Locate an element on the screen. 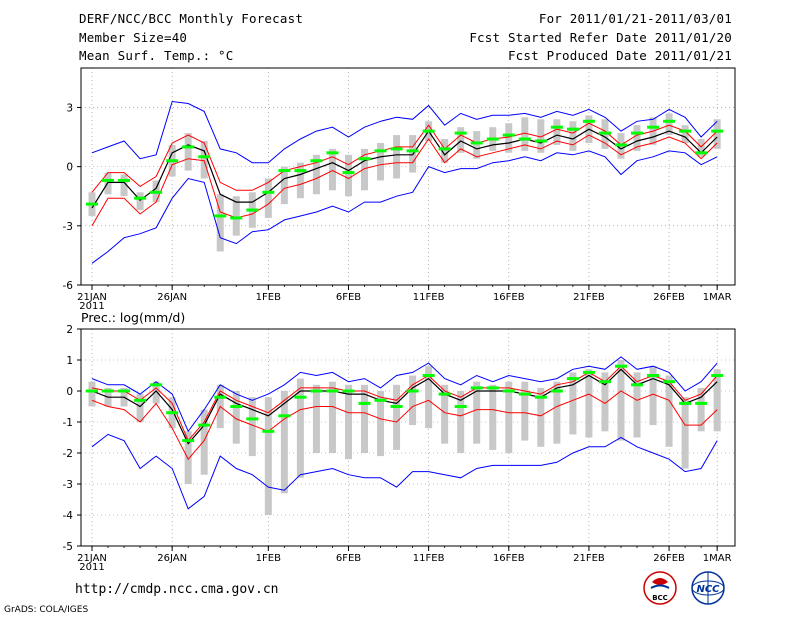  y-tick-label: -5 is located at coordinates (68, 547).